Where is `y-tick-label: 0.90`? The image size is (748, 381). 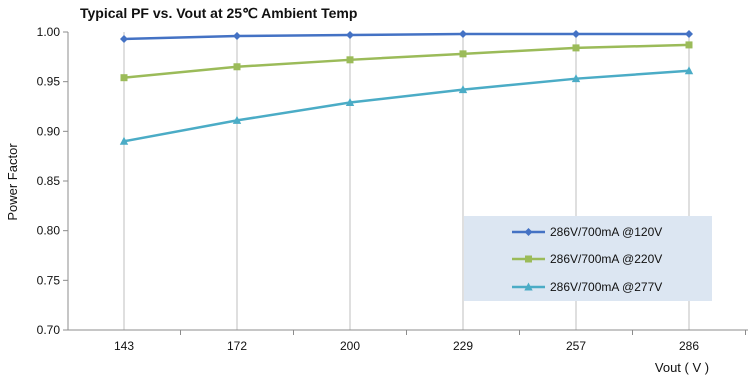
y-tick-label: 0.90 is located at coordinates (49, 131).